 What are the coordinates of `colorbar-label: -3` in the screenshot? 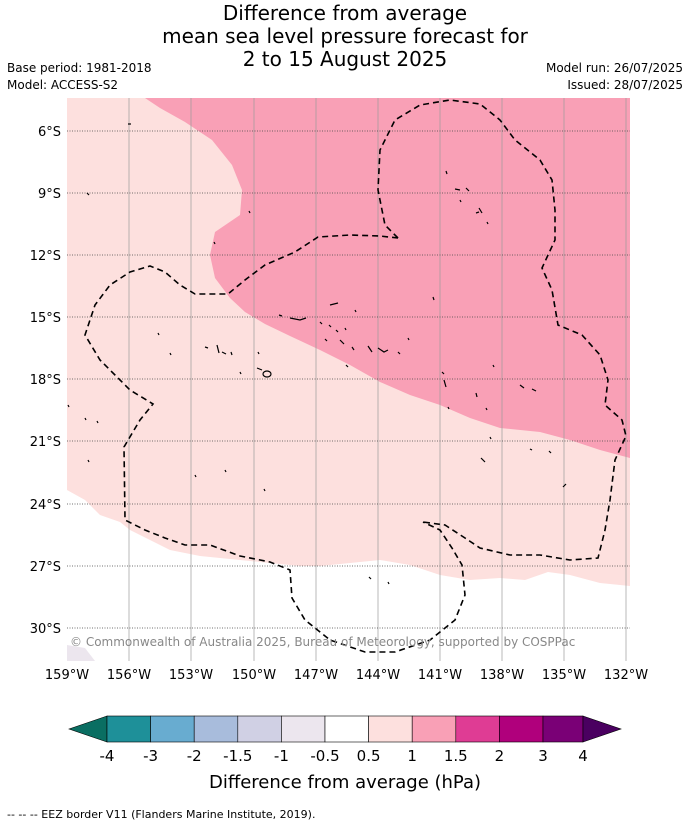 It's located at (150, 756).